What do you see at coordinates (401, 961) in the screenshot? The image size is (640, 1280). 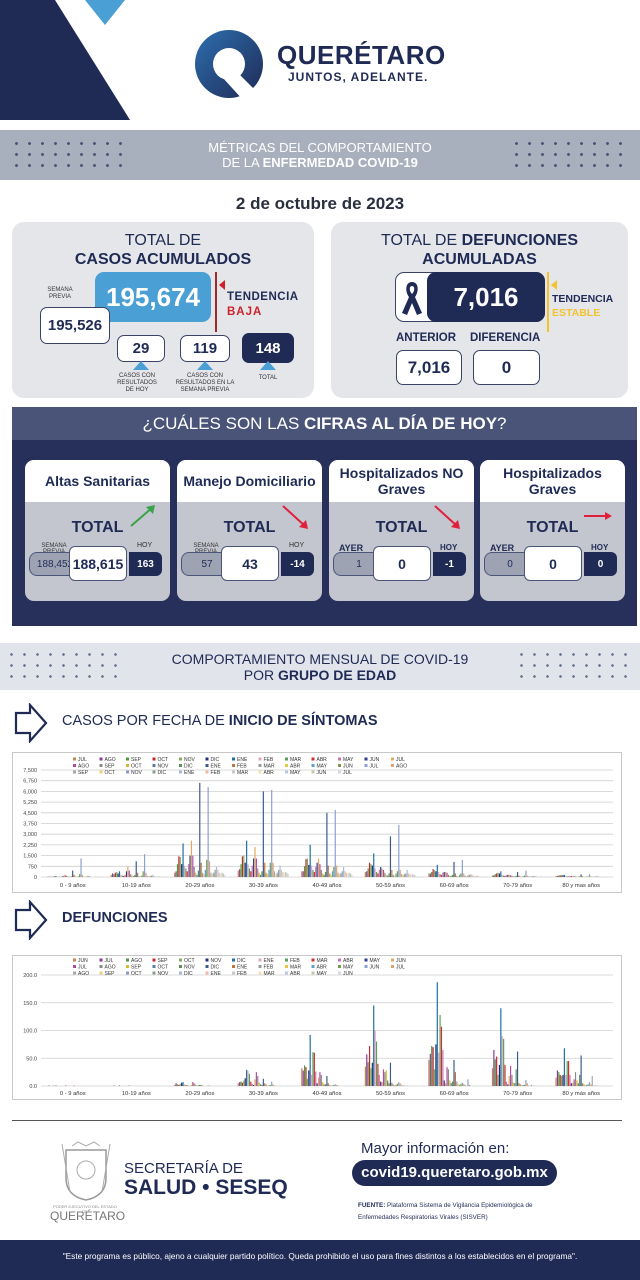 I see `legend-label: JUN` at bounding box center [401, 961].